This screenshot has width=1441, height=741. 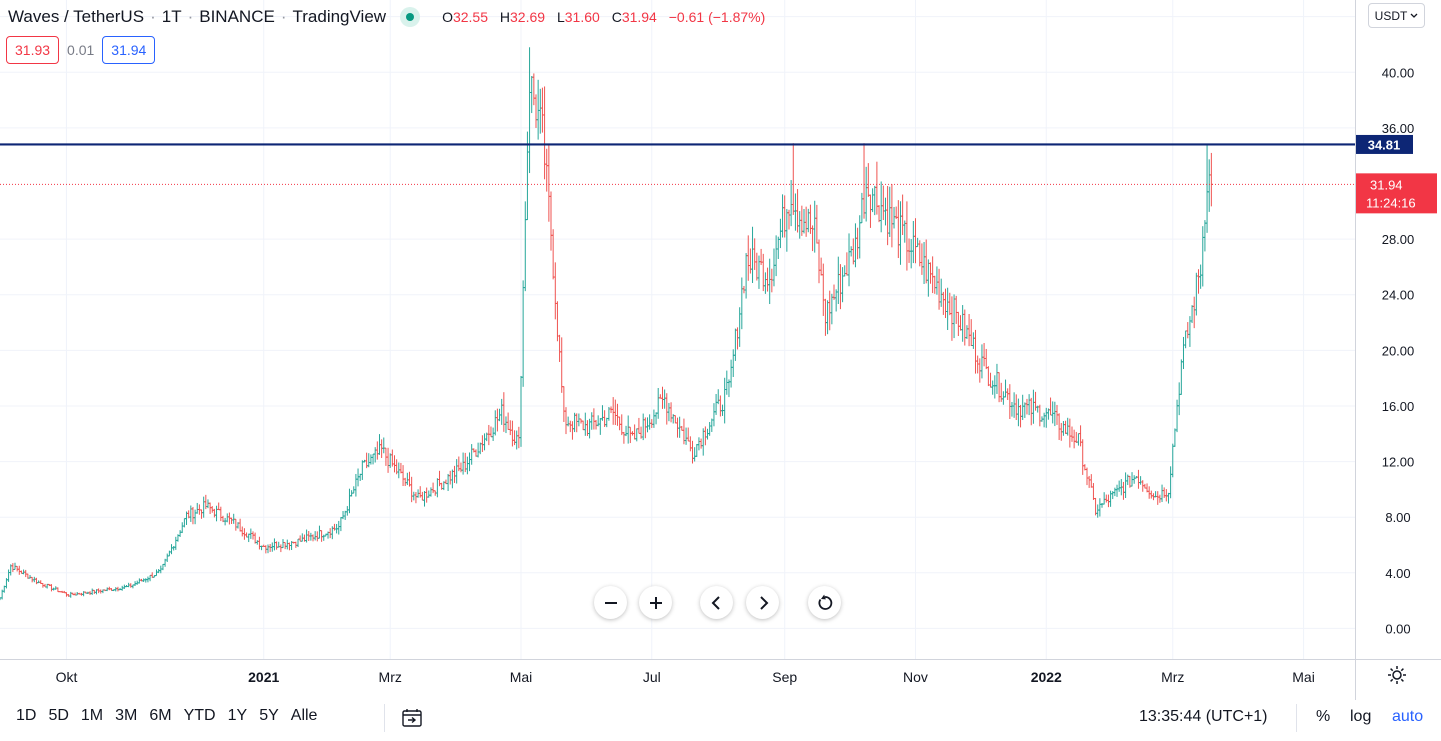 What do you see at coordinates (716, 602) in the screenshot?
I see `scroll-left-button` at bounding box center [716, 602].